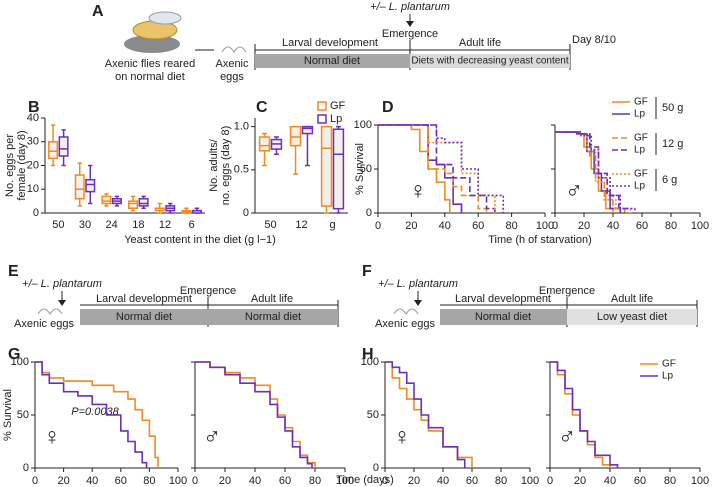 The width and height of the screenshot is (713, 487). What do you see at coordinates (365, 480) in the screenshot?
I see `x-axis-label: Time (days)` at bounding box center [365, 480].